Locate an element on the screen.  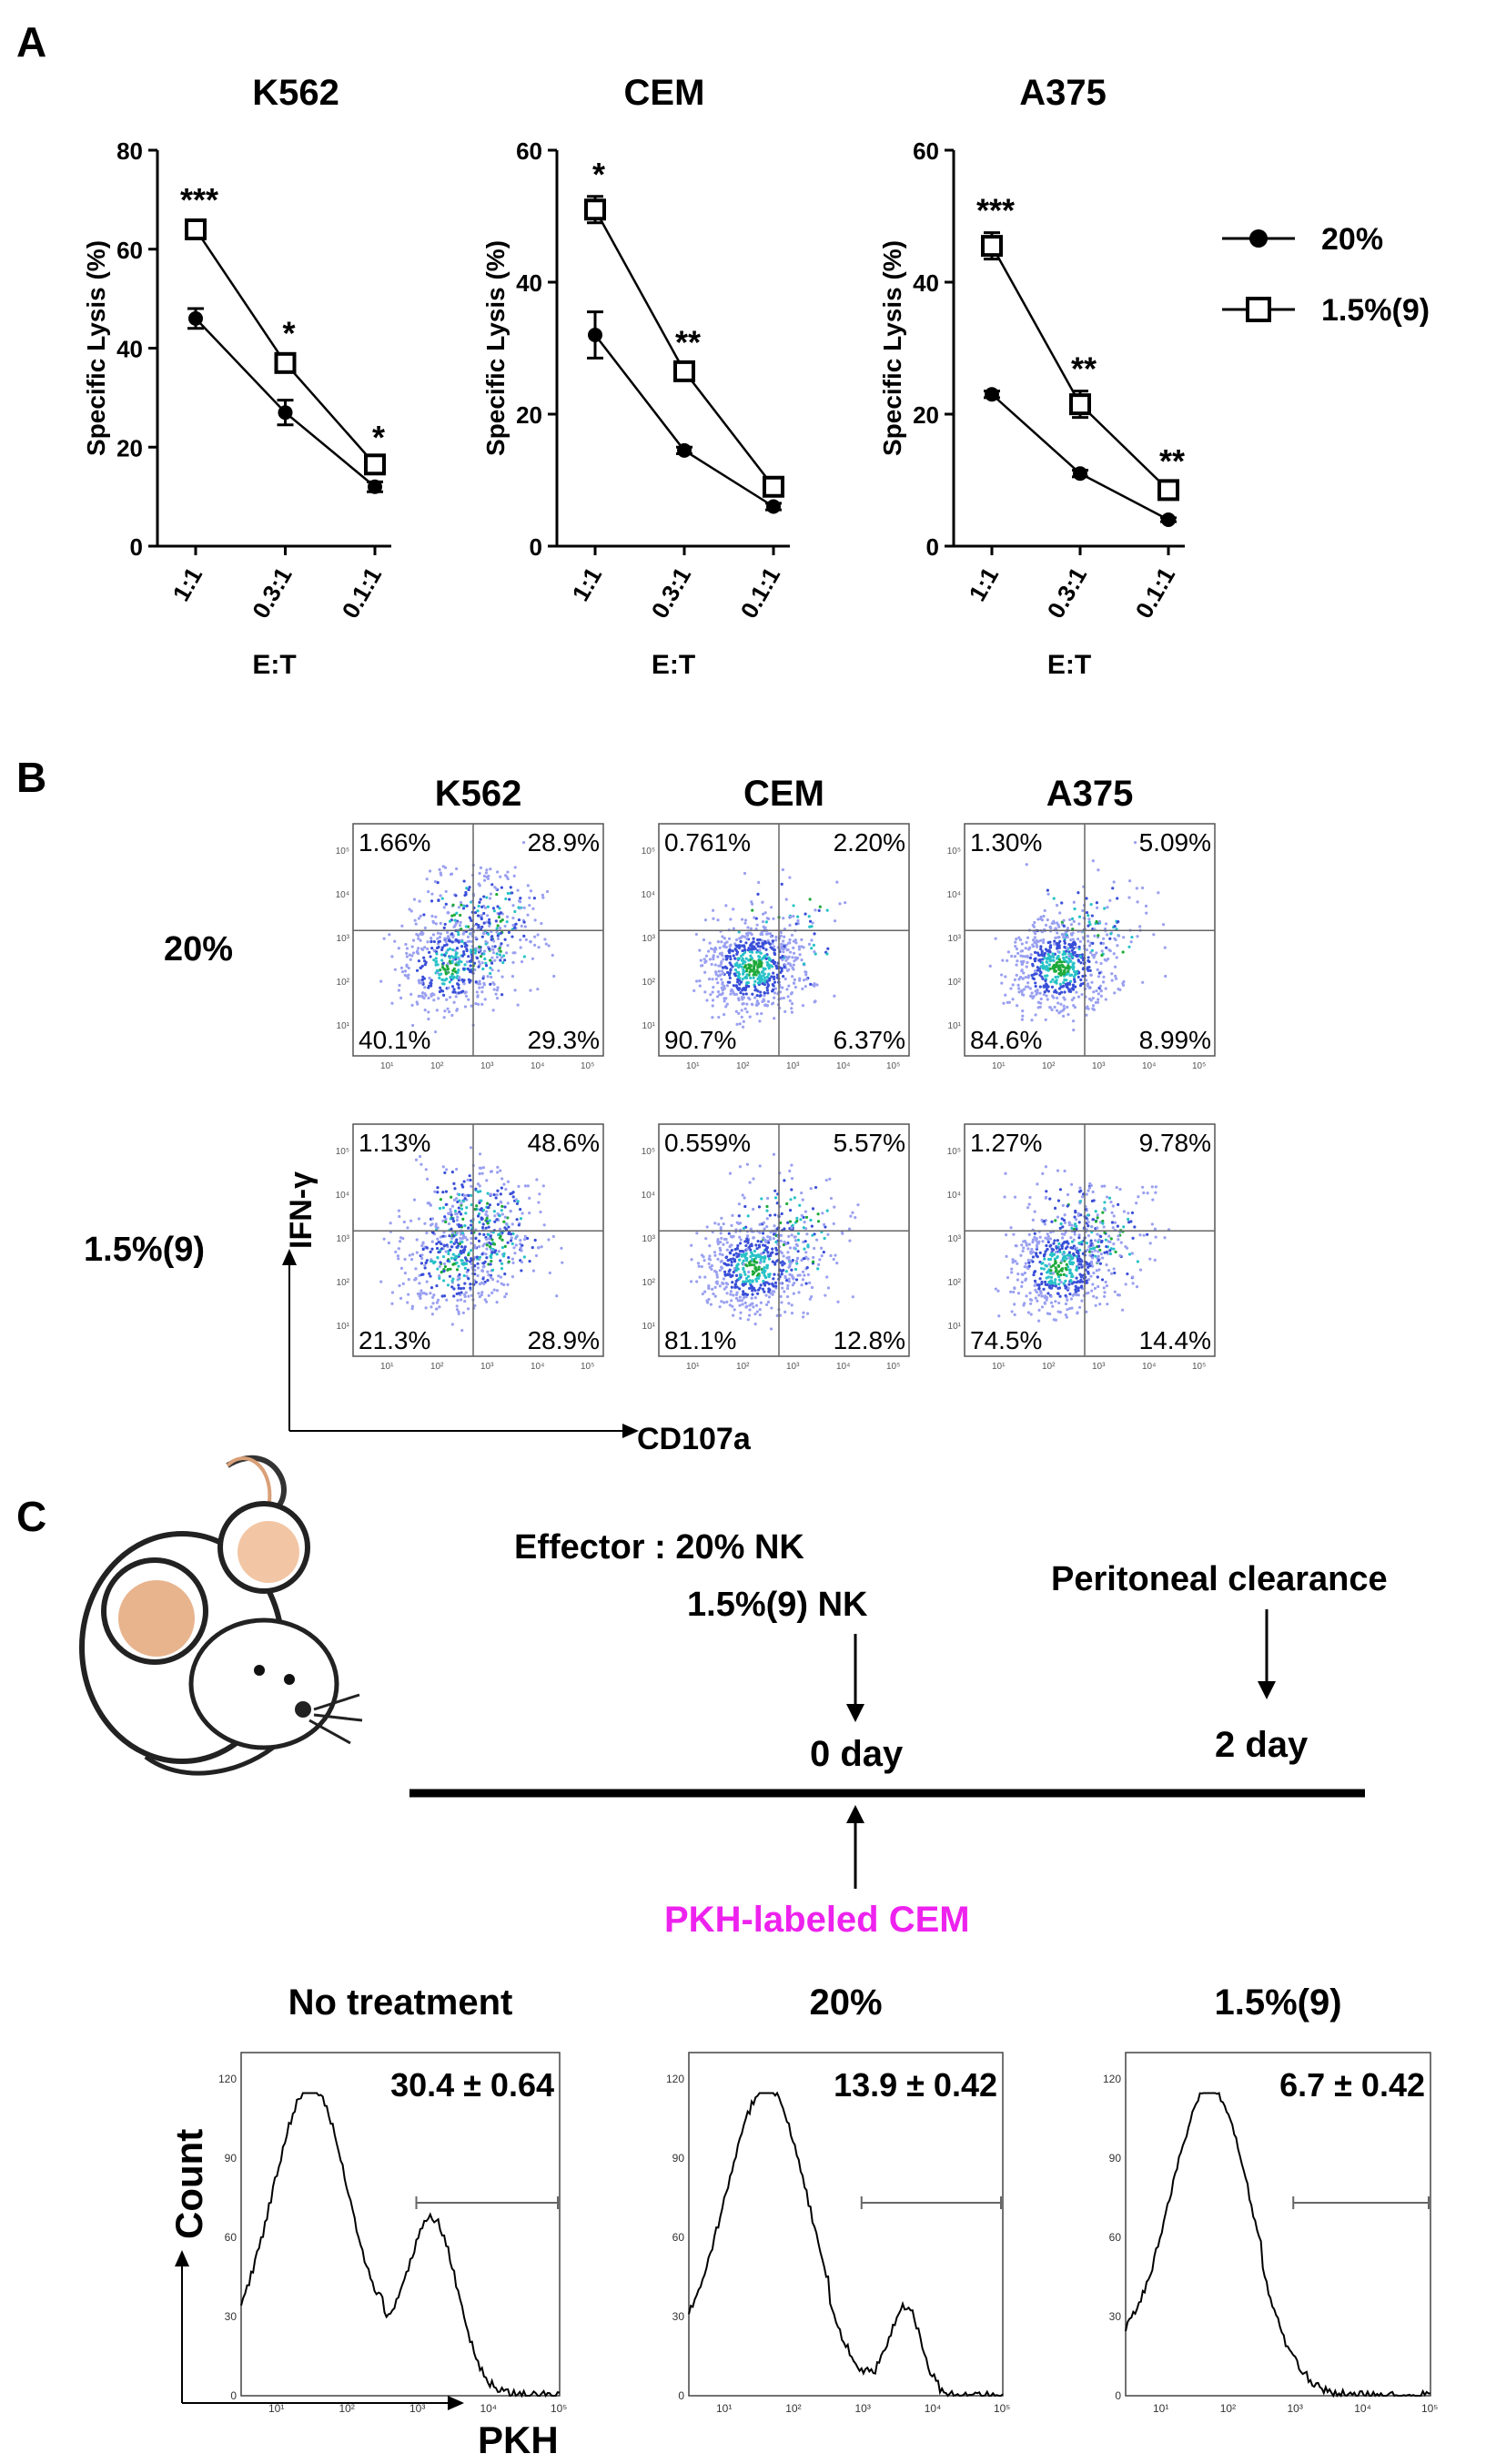
tick-label: 10⁵ is located at coordinates (342, 1152).